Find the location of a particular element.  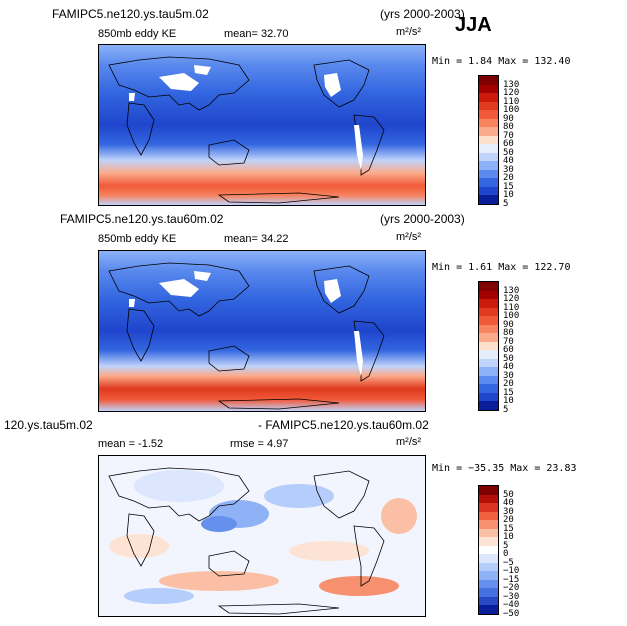

panel-1-units: m²/s² is located at coordinates (409, 32).